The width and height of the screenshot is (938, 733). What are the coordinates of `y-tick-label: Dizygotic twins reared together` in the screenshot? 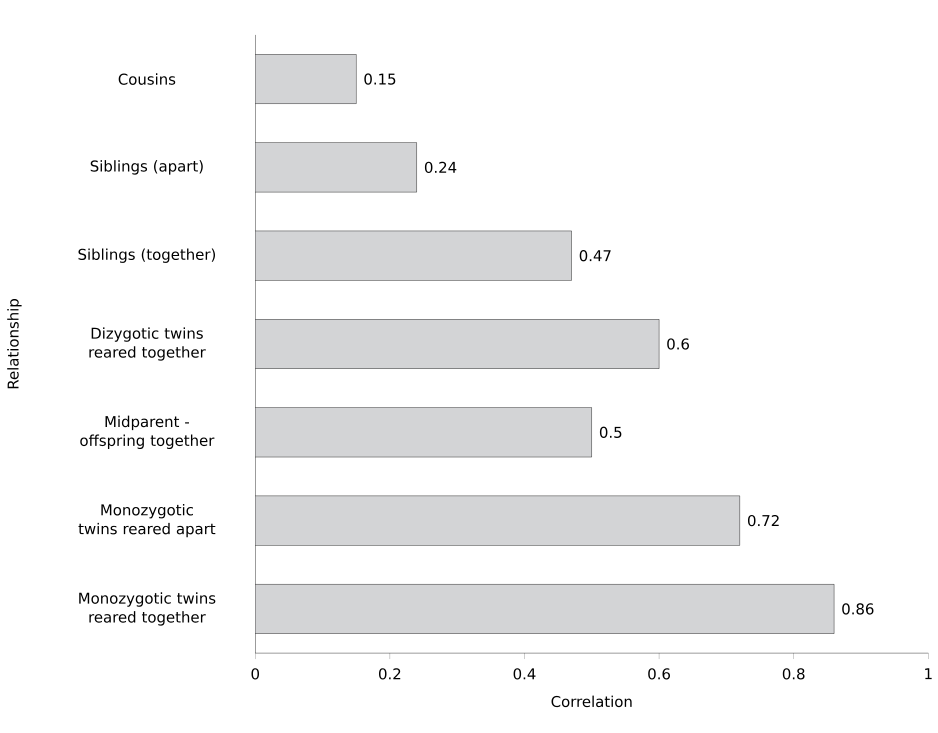 It's located at (147, 344).